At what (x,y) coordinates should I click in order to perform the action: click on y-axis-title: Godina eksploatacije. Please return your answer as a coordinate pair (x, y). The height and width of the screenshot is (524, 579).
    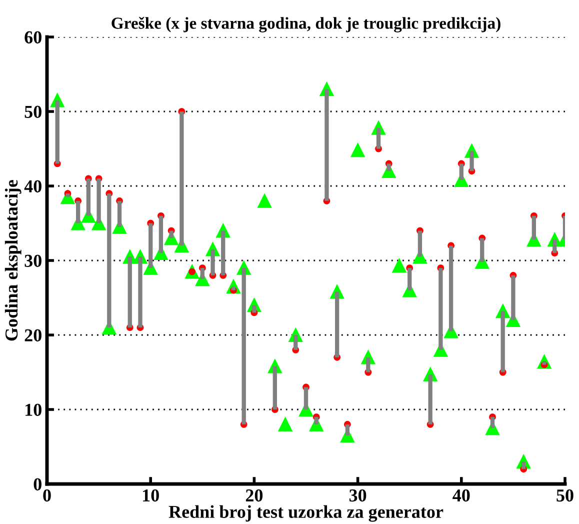
    Looking at the image, I should click on (13, 260).